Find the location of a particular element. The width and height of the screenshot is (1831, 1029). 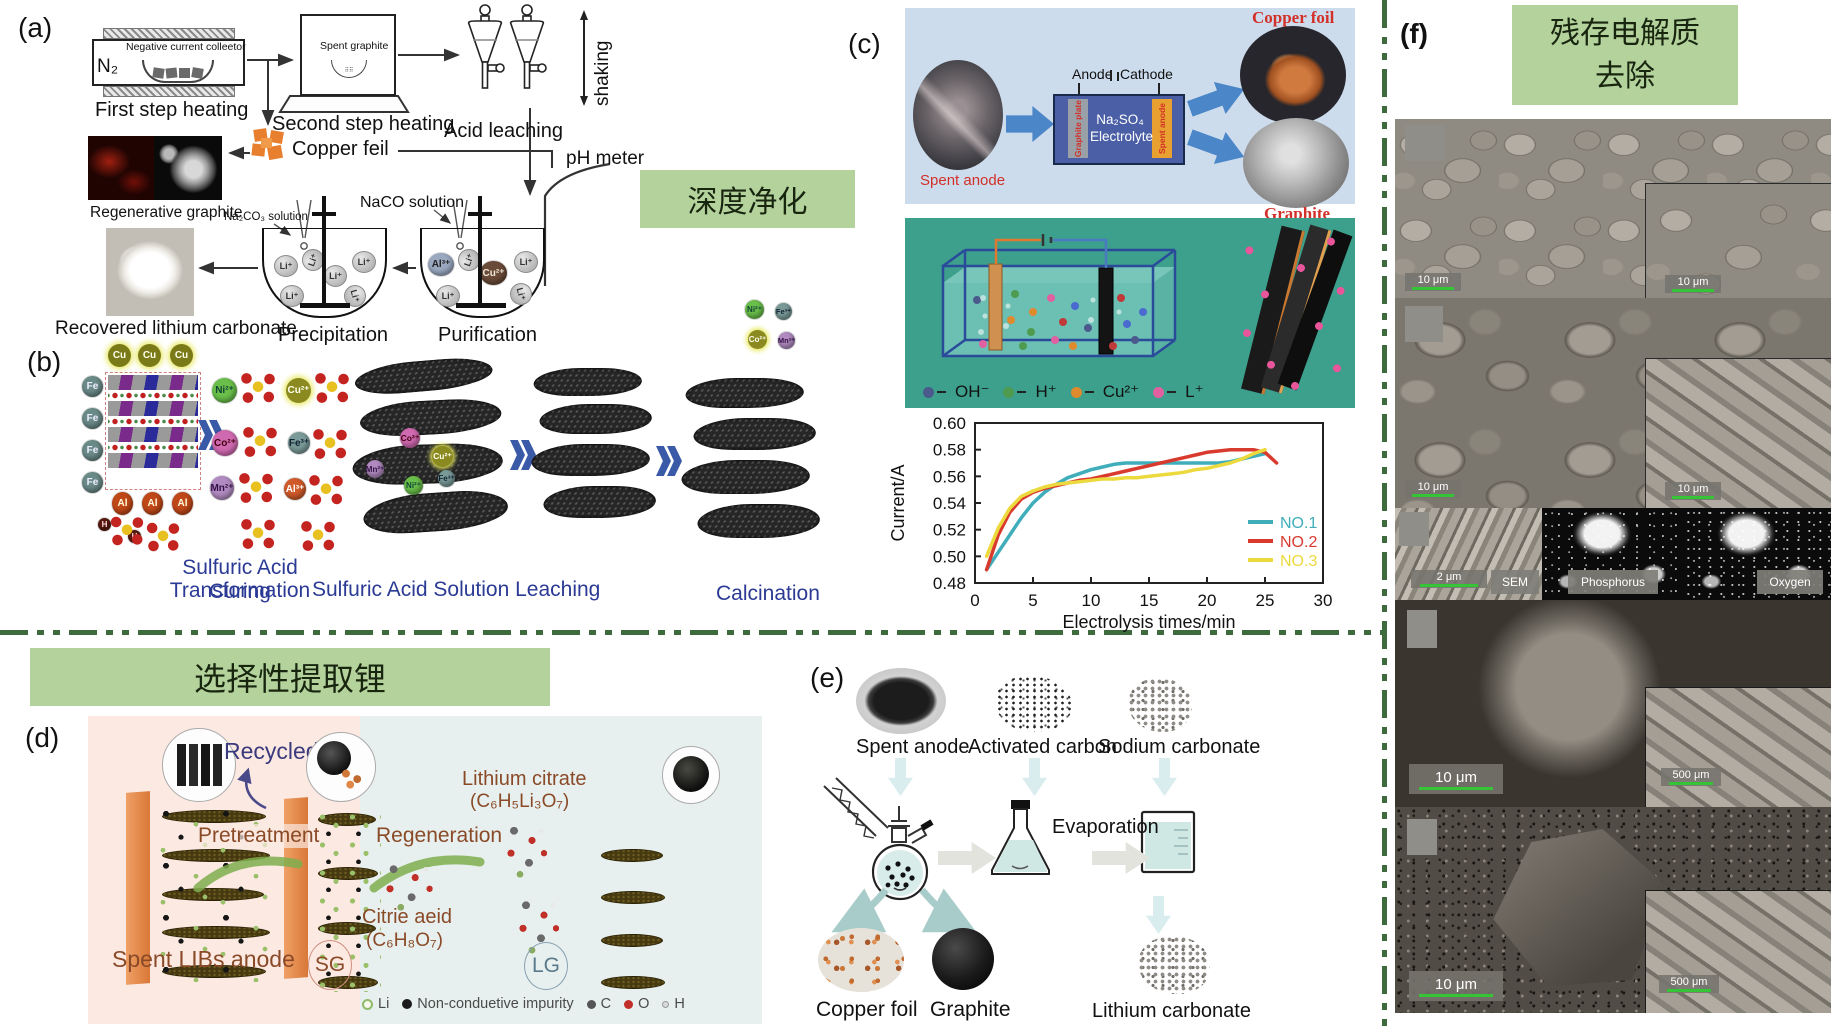

svg-text: Current/A is located at coordinates (898, 502).